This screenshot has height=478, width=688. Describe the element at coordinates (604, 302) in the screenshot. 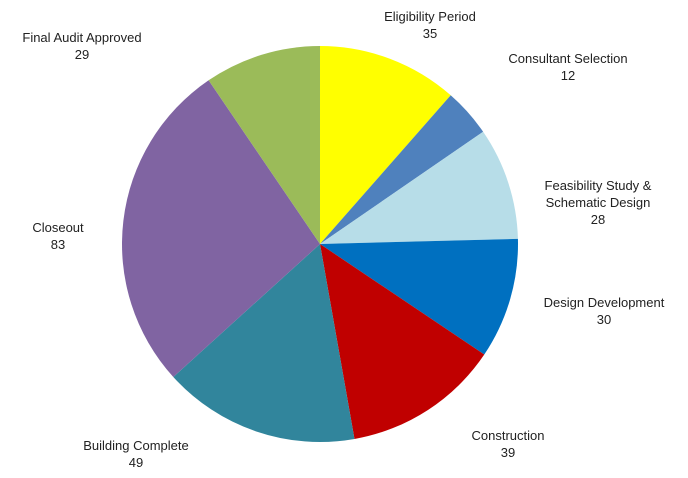

I see `slice-label-line: Design Development` at that location.